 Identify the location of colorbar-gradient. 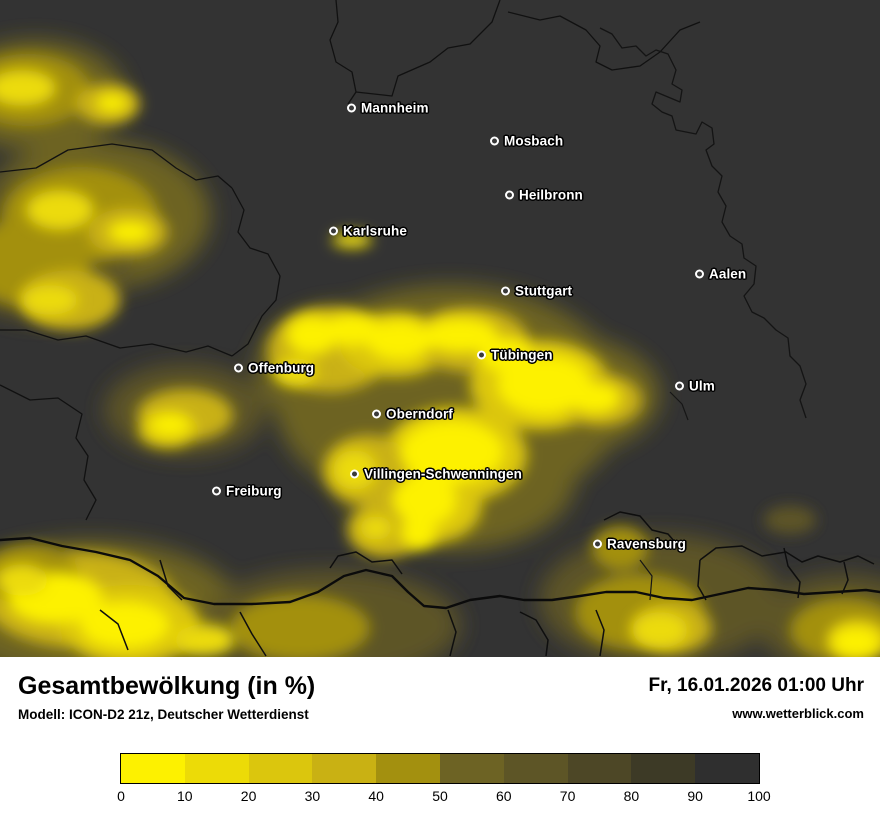
(440, 768).